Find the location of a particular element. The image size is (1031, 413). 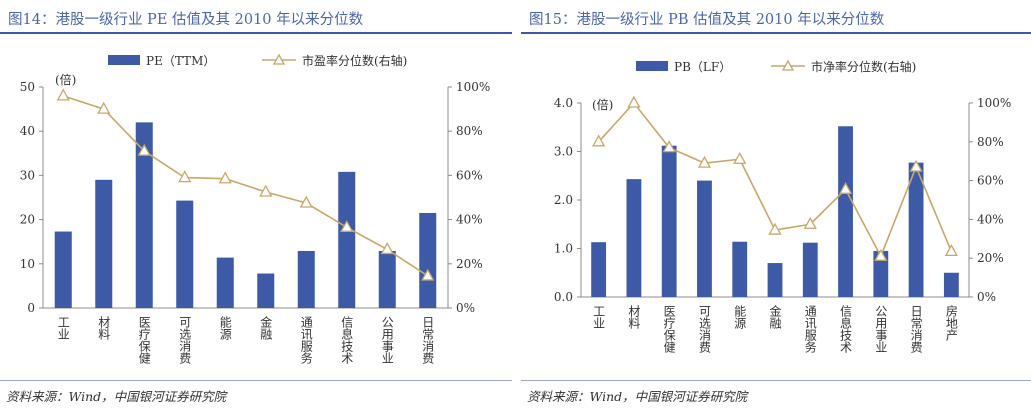

y-left-tick-label: 3.0 is located at coordinates (563, 152).